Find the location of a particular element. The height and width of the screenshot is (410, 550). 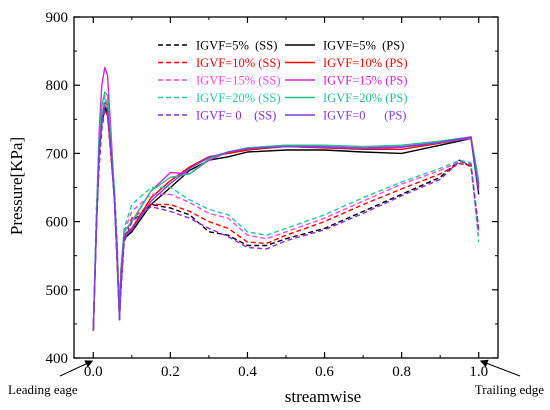

legend-label-0: IGVF=5% (SS) is located at coordinates (236, 46).